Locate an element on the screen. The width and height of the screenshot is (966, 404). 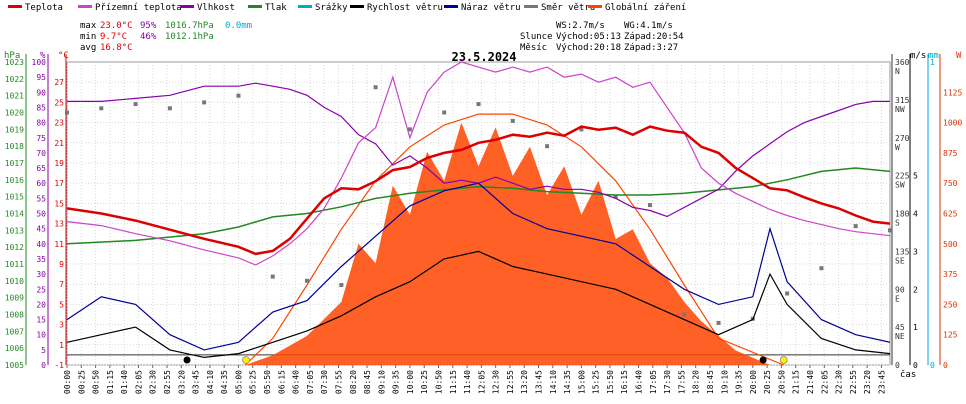
pressure_hpa-tick-label: 1011 is located at coordinates (14, 264).